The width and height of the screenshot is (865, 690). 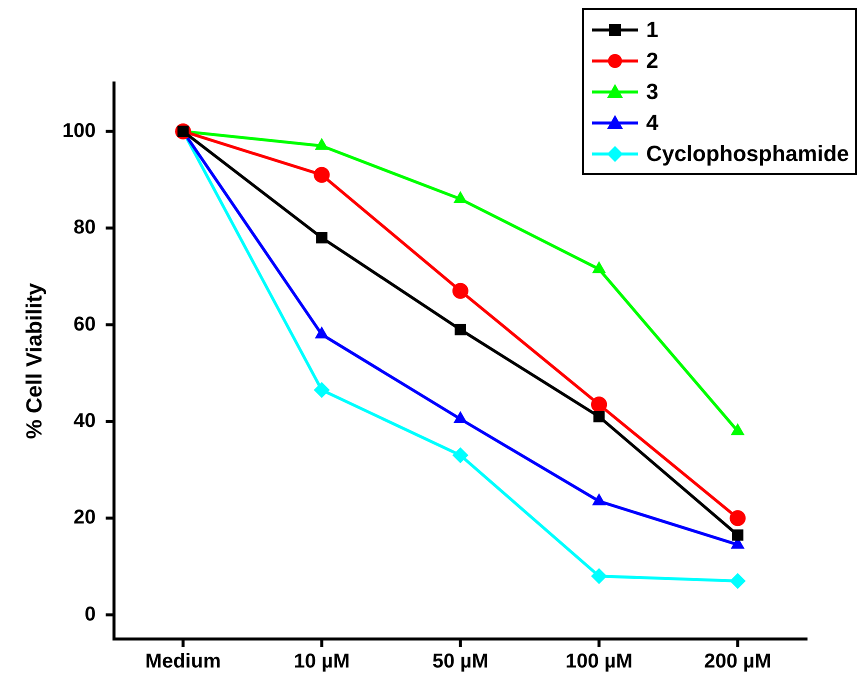 I want to click on x-tick-label: 10 µM, so click(x=322, y=661).